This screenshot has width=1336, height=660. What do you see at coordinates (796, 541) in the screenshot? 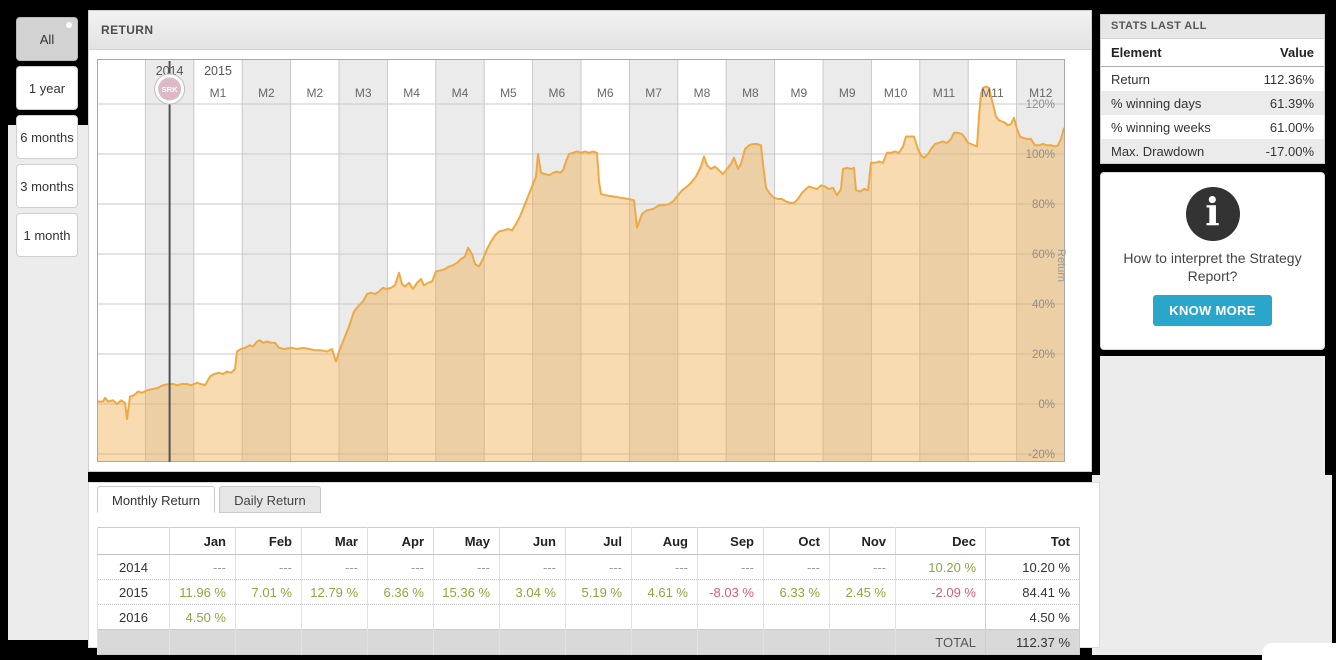
I see `month-col-header: Oct` at bounding box center [796, 541].